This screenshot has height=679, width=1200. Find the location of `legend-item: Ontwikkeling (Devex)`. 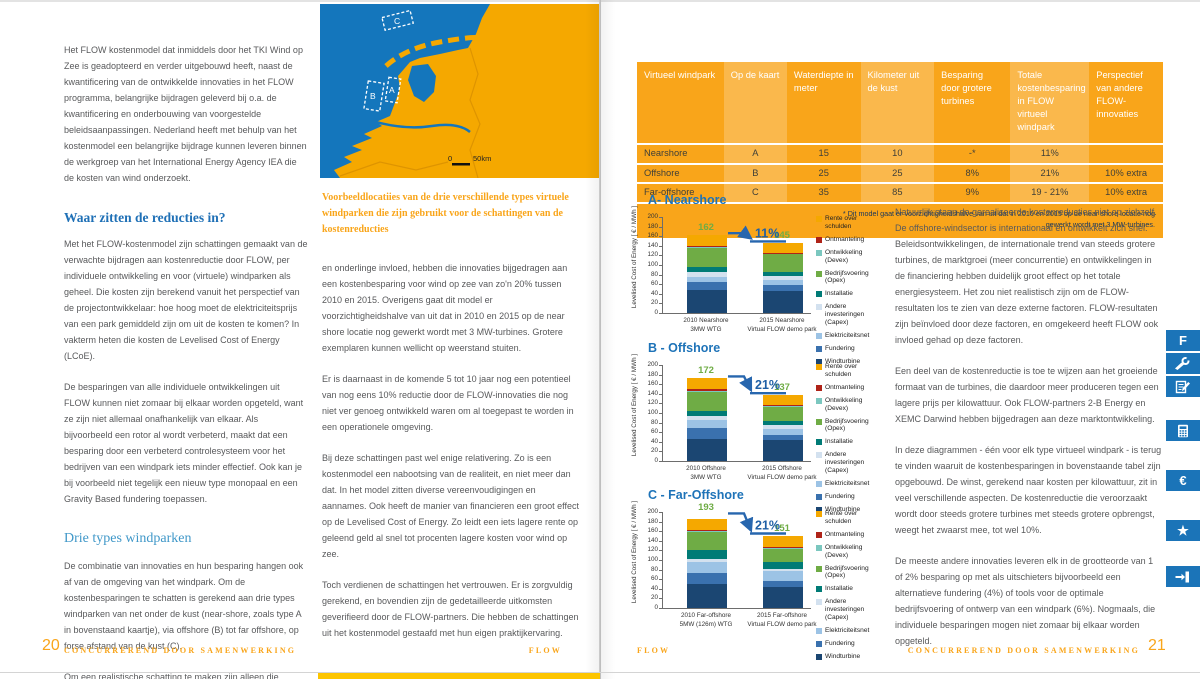

legend-item: Ontwikkeling (Devex) is located at coordinates (850, 552).